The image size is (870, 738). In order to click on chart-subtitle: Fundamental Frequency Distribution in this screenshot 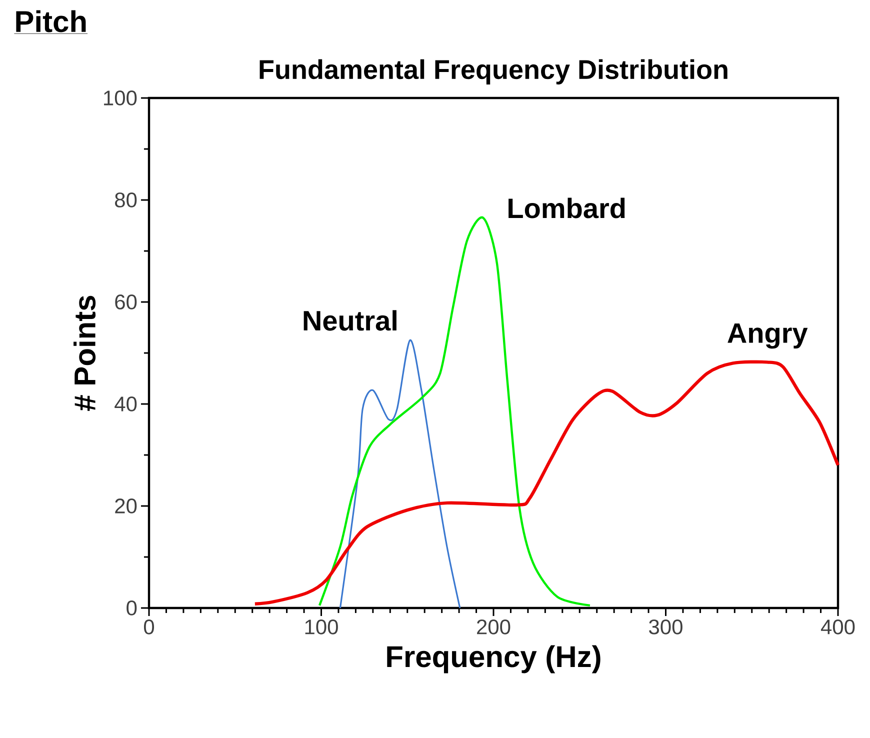, I will do `click(494, 71)`.